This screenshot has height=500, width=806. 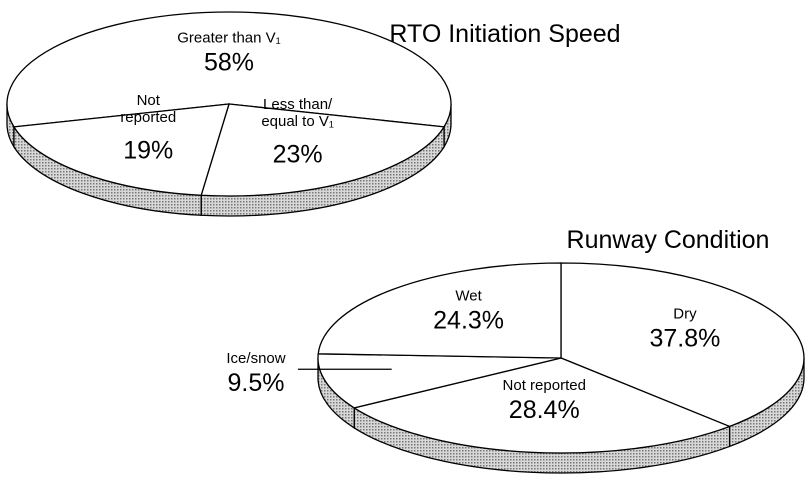 What do you see at coordinates (504, 34) in the screenshot?
I see `chart-title: RTO Initiation Speed` at bounding box center [504, 34].